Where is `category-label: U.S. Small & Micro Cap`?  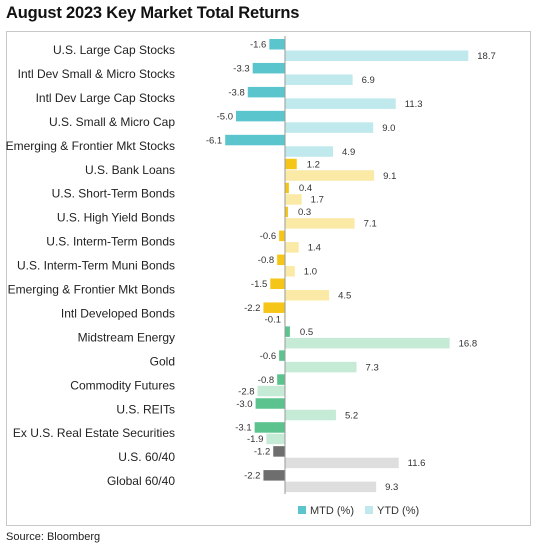 category-label: U.S. Small & Micro Cap is located at coordinates (112, 122).